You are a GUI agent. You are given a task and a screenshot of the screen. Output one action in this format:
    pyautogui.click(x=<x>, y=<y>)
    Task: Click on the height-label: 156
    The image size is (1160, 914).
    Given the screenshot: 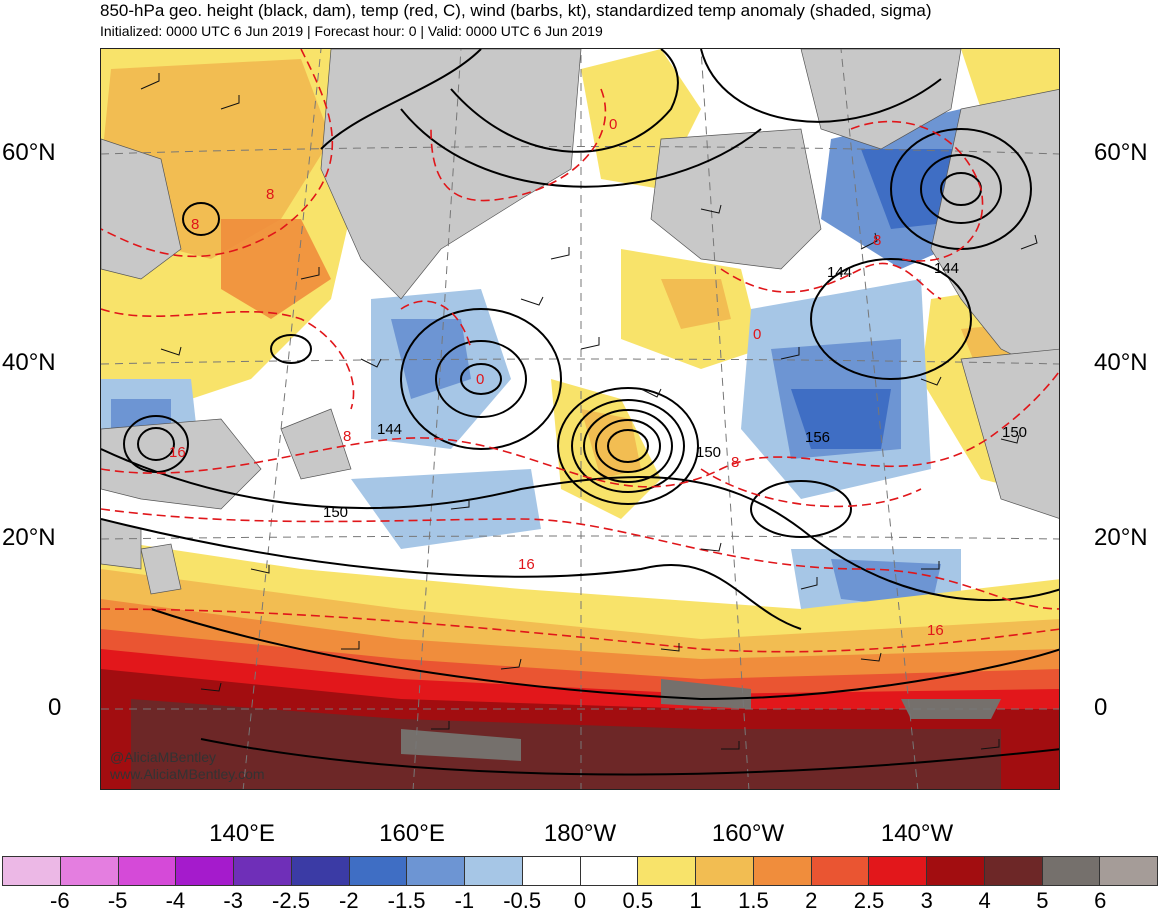 What is the action you would take?
    pyautogui.click(x=817, y=437)
    